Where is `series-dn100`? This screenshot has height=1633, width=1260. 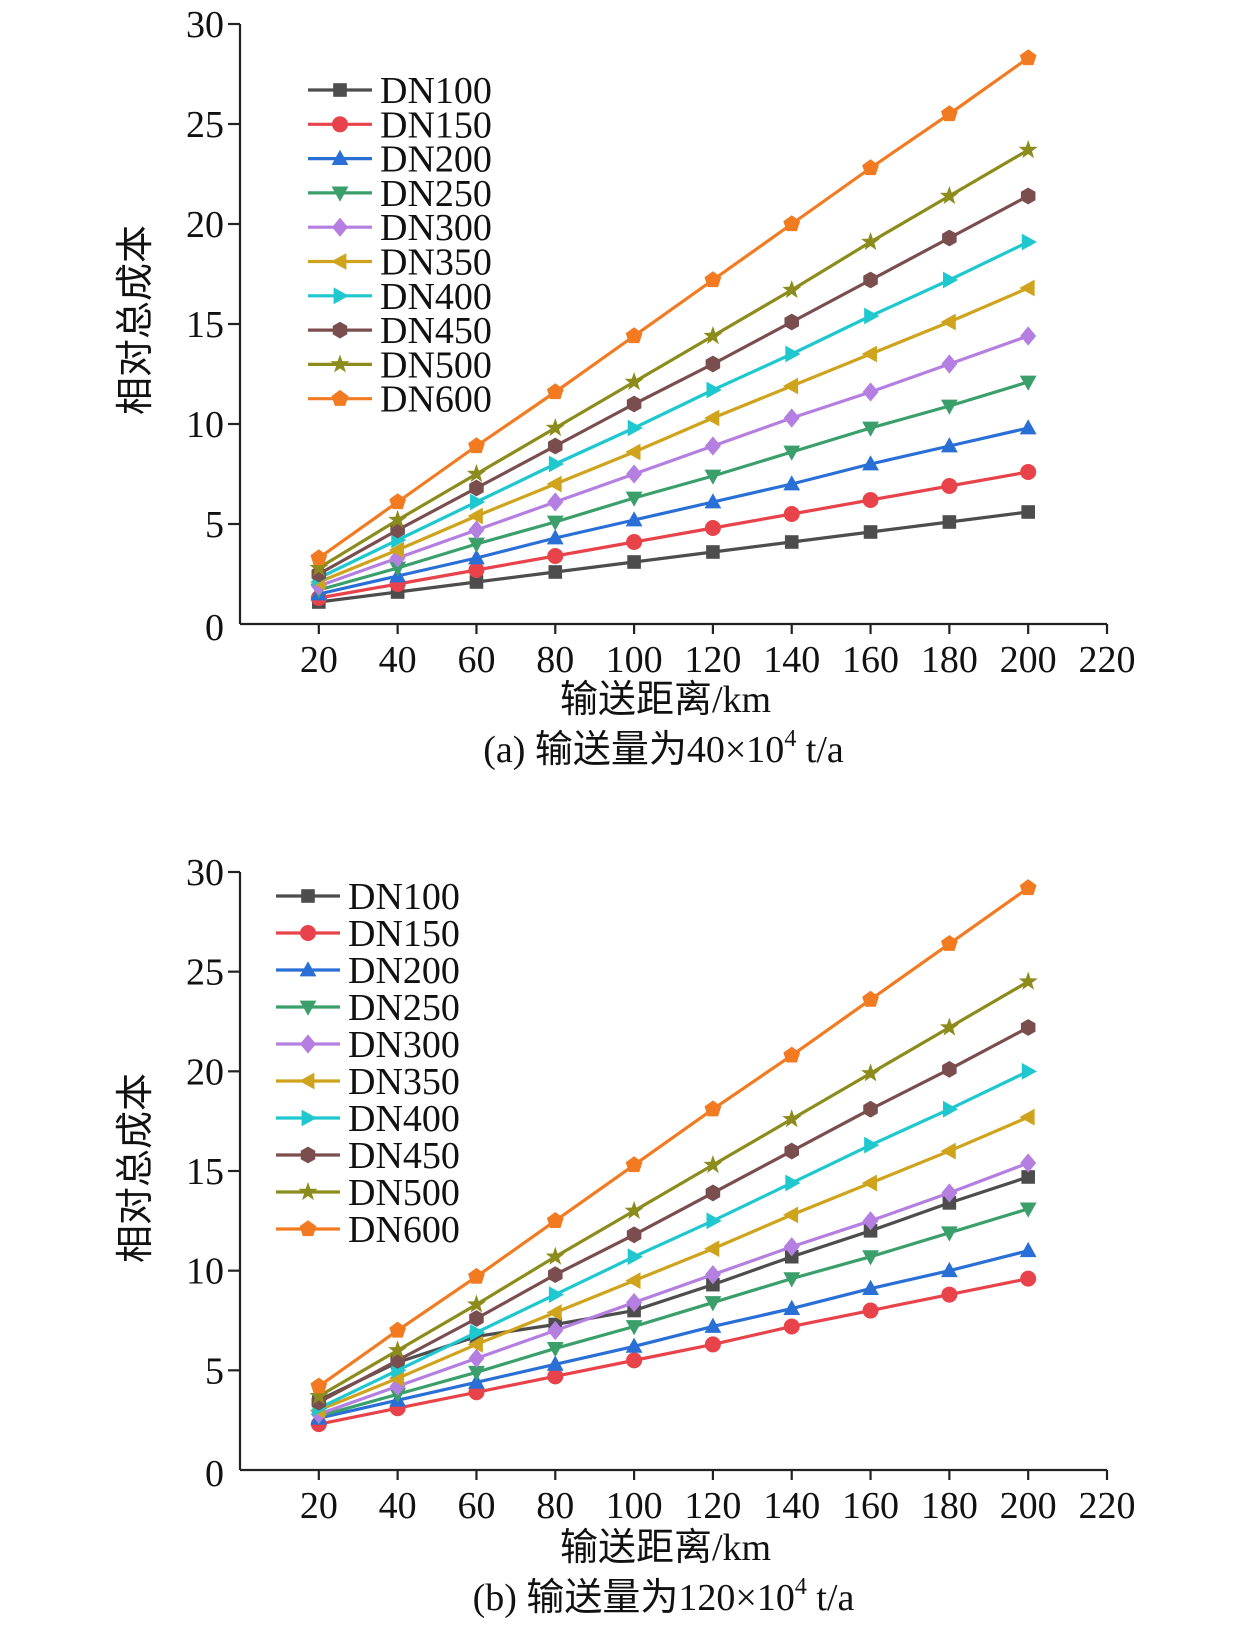 series-dn100 is located at coordinates (673, 557).